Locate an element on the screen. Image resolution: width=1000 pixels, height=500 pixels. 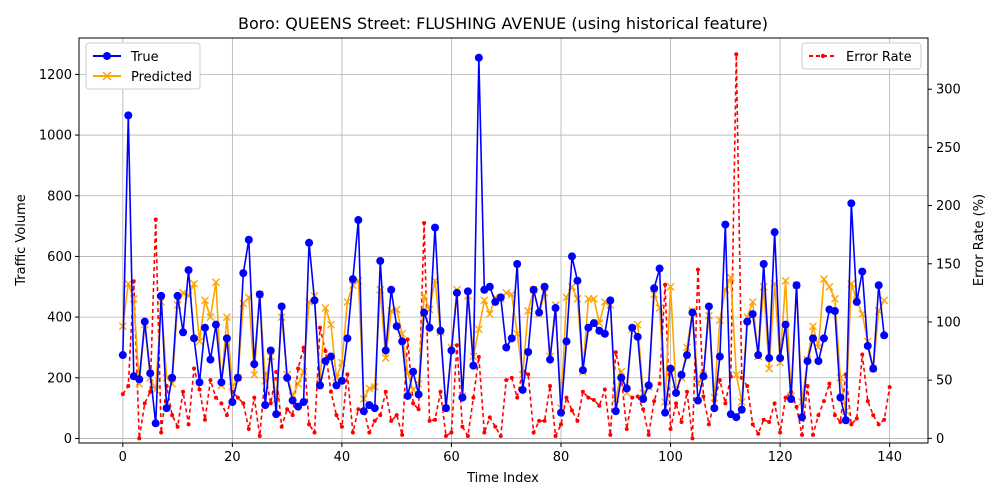
x-tick-label: 80 is located at coordinates (561, 457).